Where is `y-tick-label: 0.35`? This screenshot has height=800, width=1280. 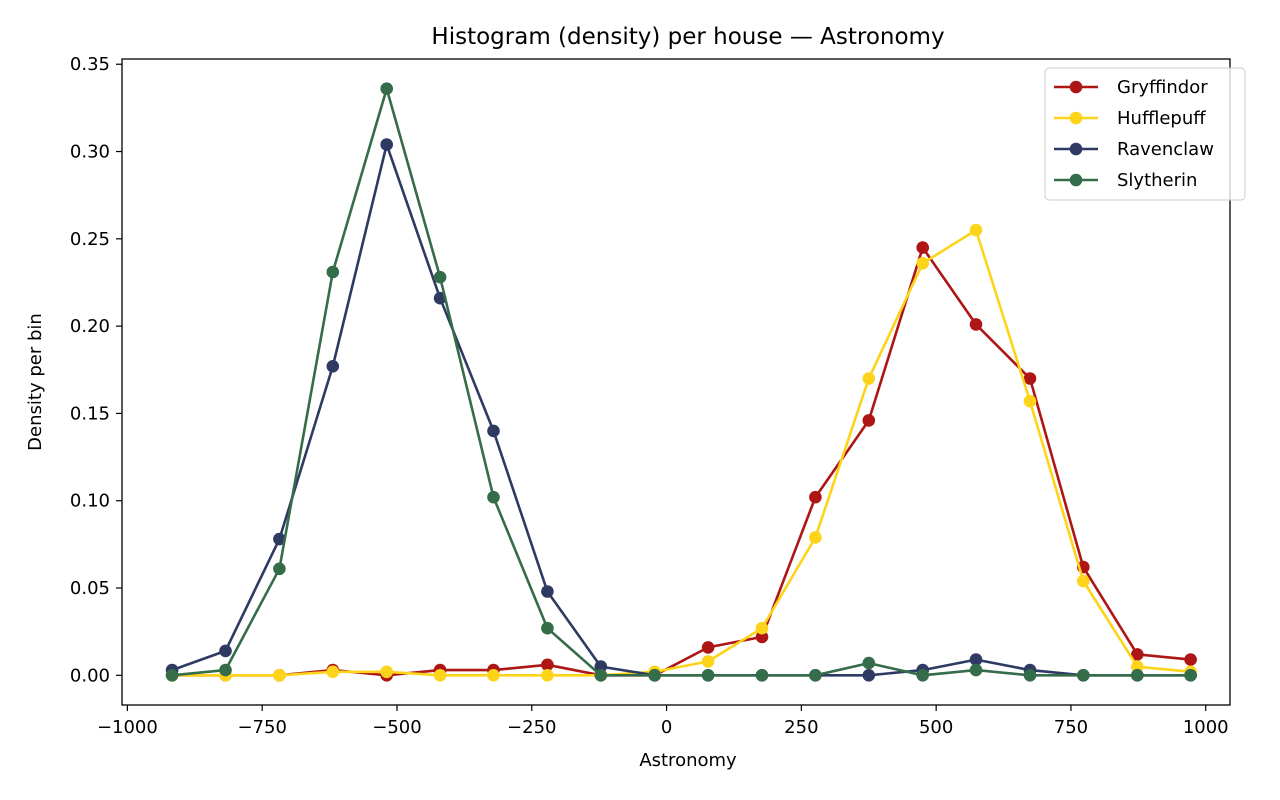
y-tick-label: 0.35 is located at coordinates (90, 64).